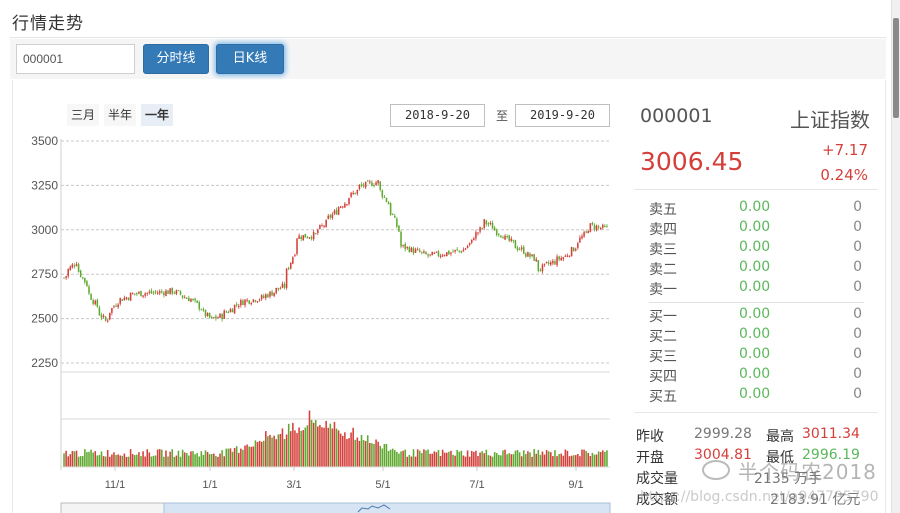 The image size is (900, 513). I want to click on range-6m-button: 半年, so click(120, 115).